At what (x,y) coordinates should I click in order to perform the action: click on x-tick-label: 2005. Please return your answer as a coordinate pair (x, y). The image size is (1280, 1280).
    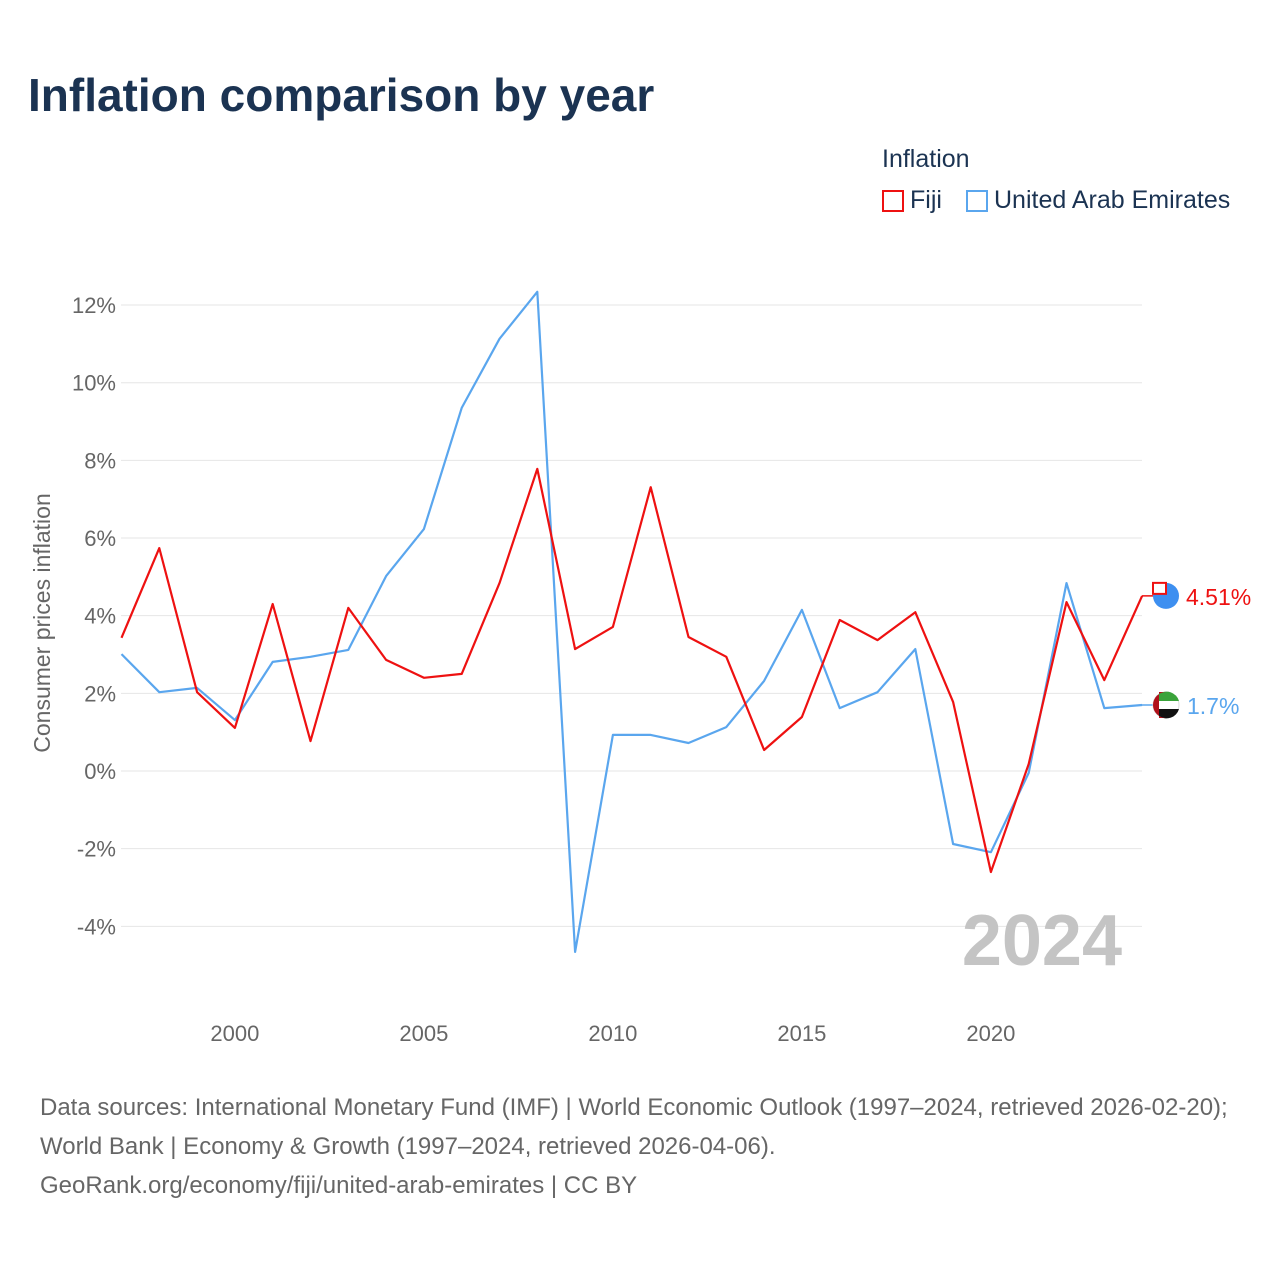
    Looking at the image, I should click on (423, 1033).